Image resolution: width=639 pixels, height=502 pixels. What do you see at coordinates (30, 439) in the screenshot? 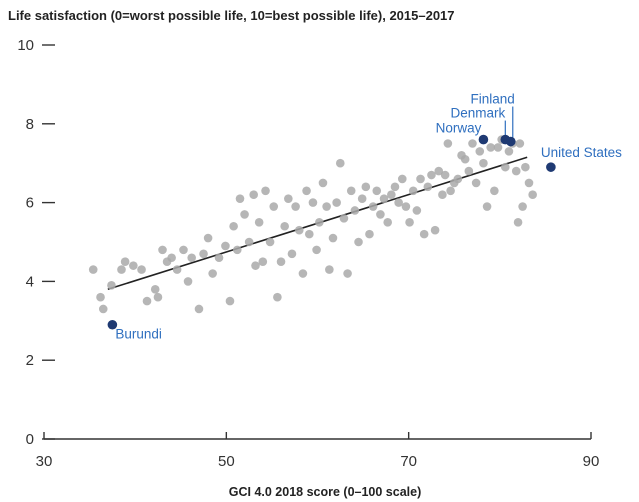
I see `y-tick-label: 0` at bounding box center [30, 439].